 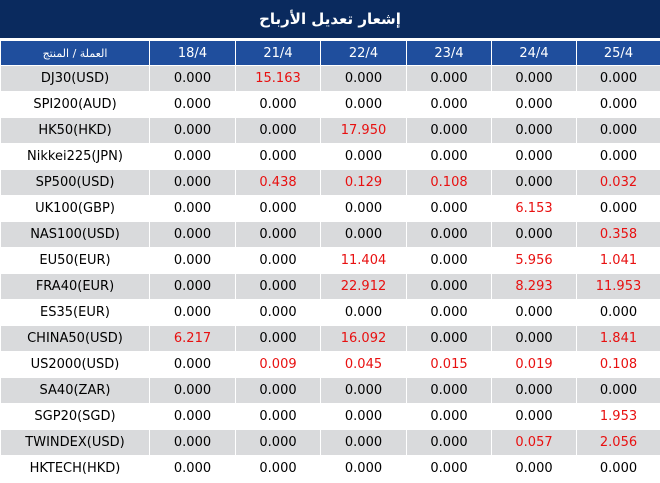 What do you see at coordinates (330, 20) in the screenshot?
I see `page-title: إشعار تعديل الأرباح` at bounding box center [330, 20].